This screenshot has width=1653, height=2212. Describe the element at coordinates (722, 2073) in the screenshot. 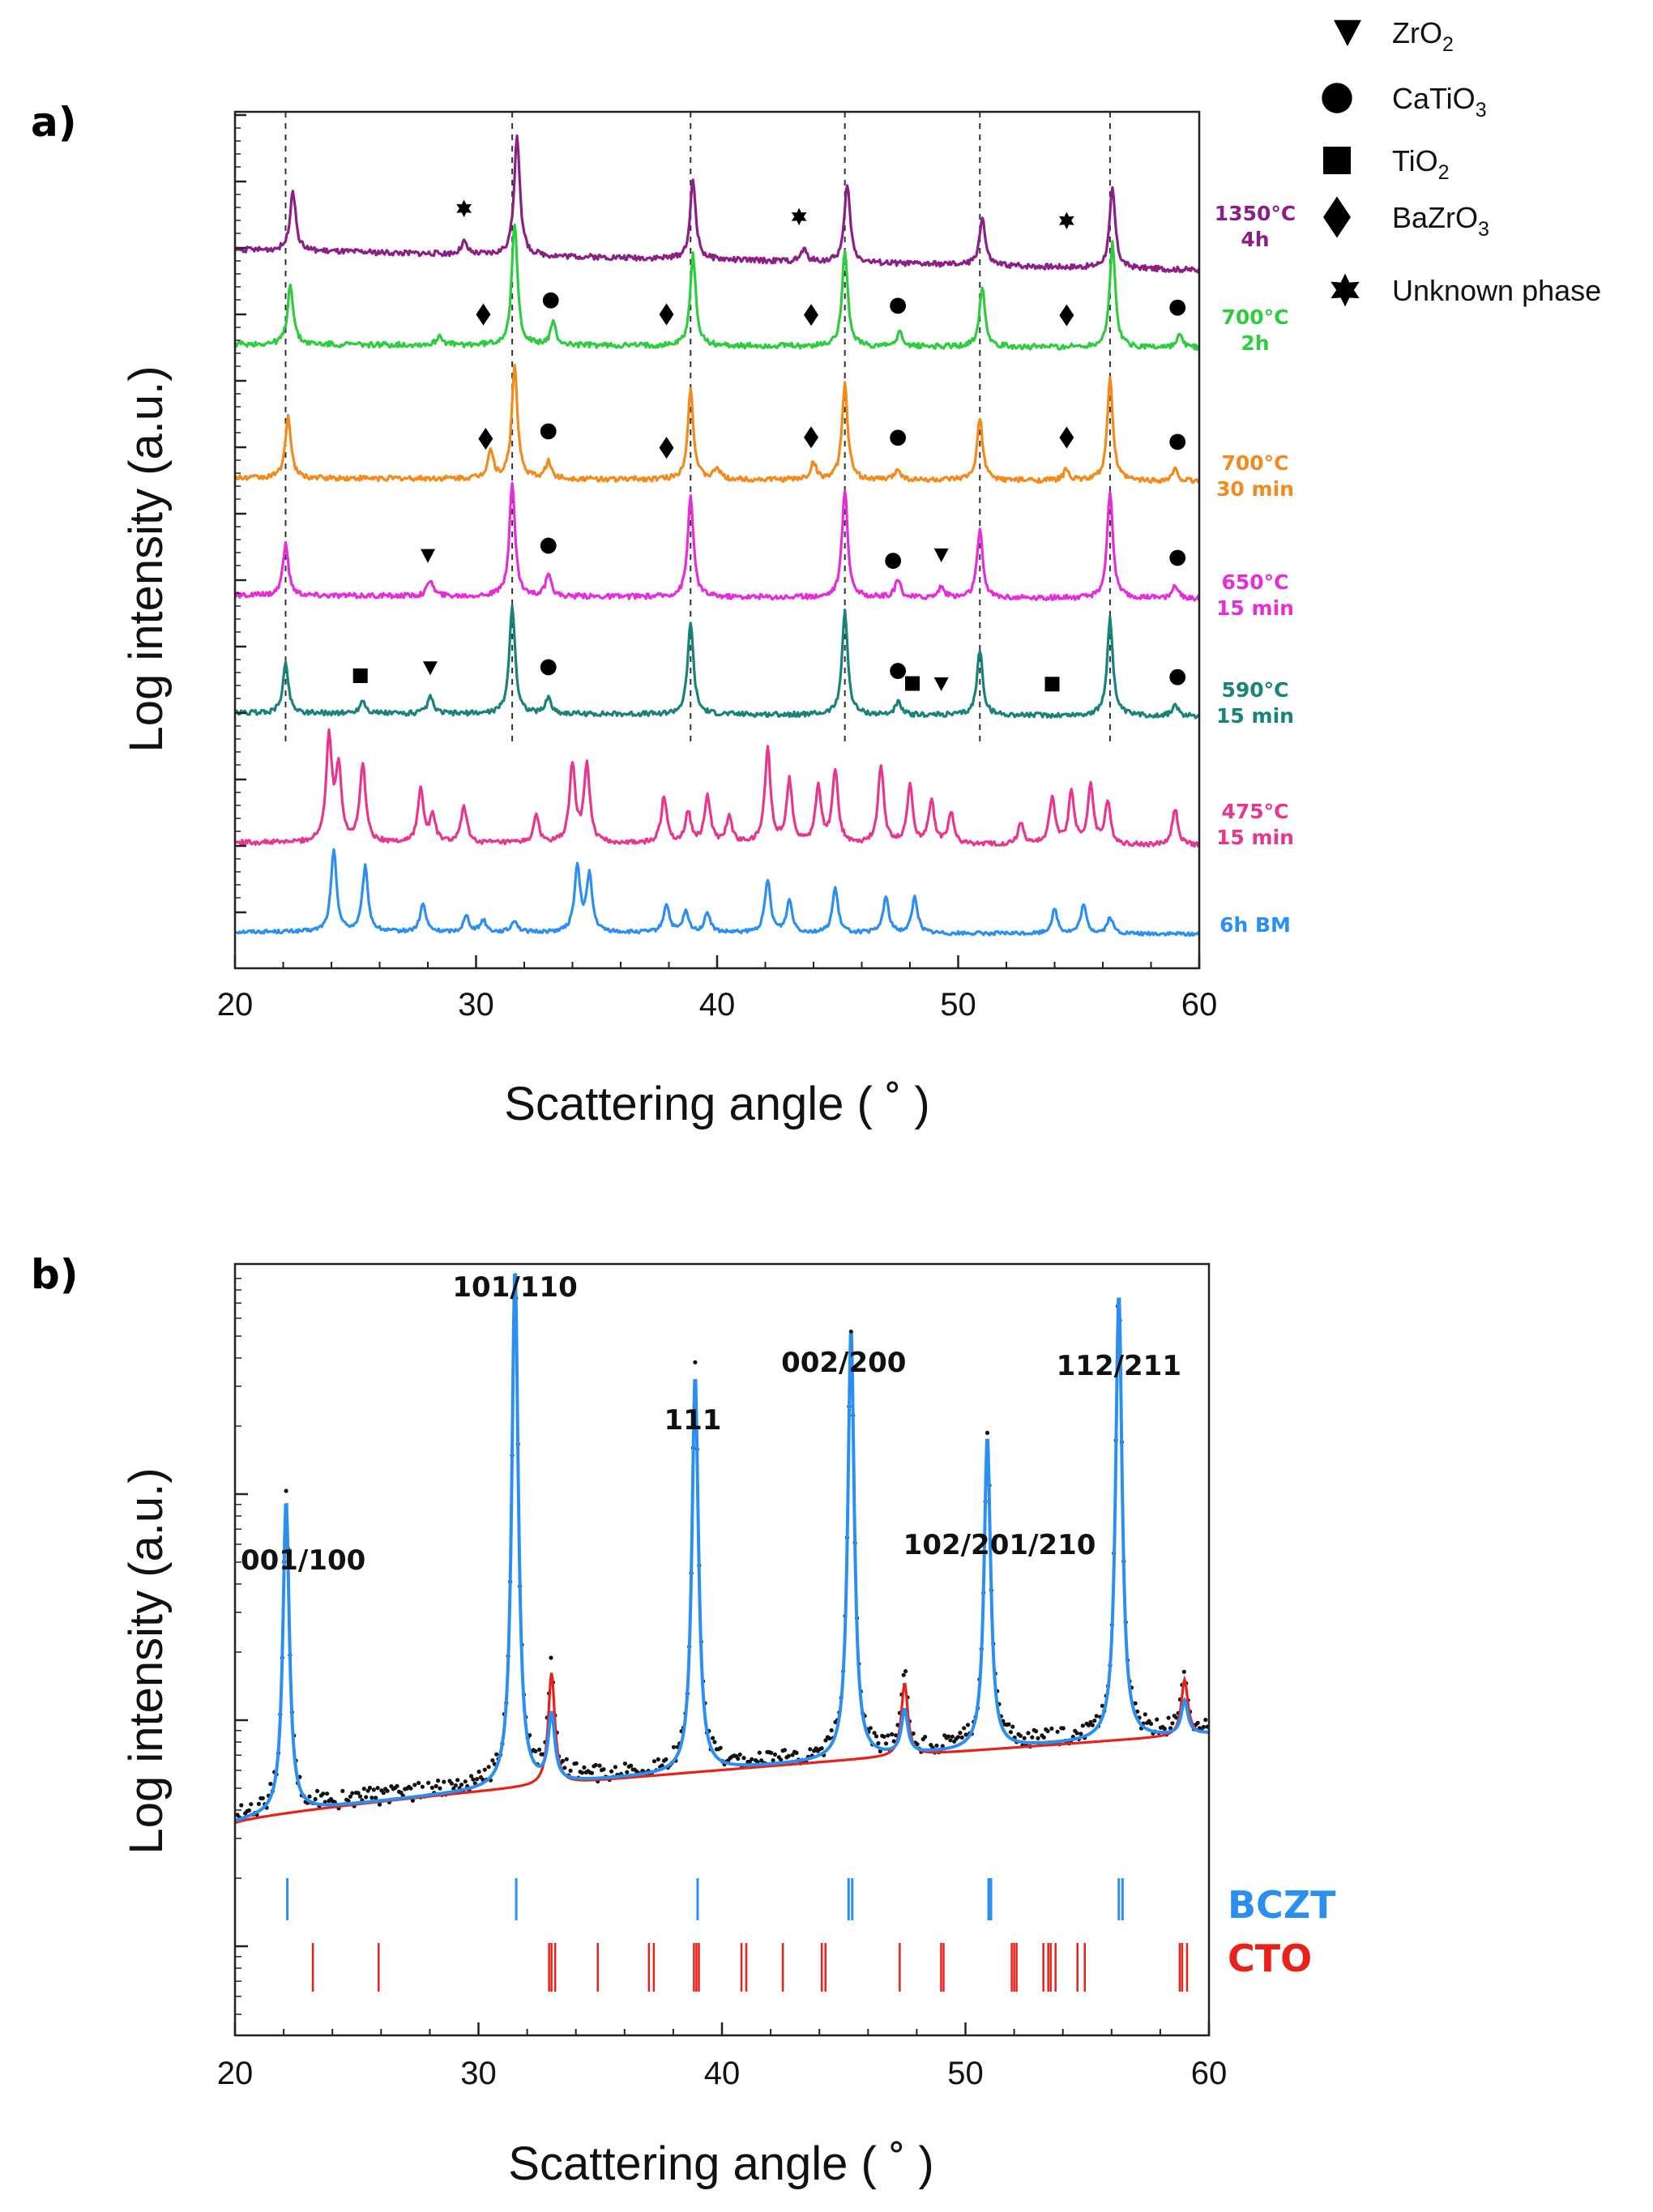

I see `panel-b-x-tick-label-2: 40` at that location.